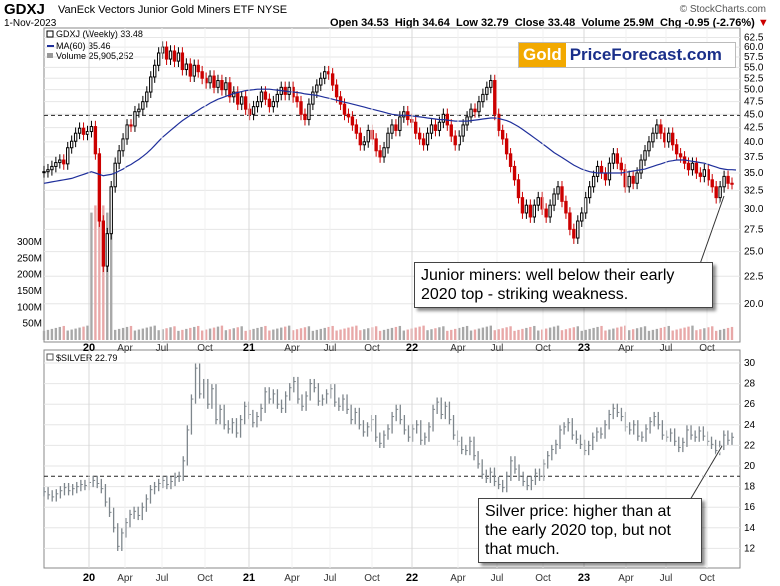 The width and height of the screenshot is (780, 586). Describe the element at coordinates (99, 34) in the screenshot. I see `legend-price: GDXJ (Weekly) 33.48` at that location.